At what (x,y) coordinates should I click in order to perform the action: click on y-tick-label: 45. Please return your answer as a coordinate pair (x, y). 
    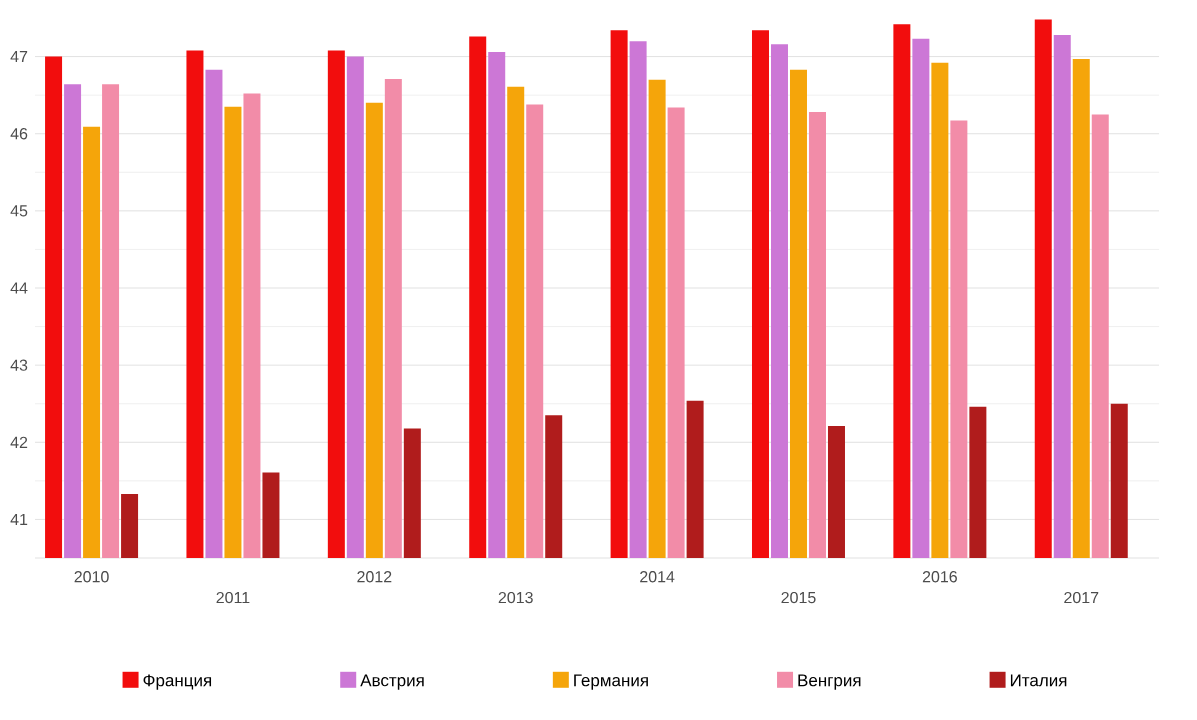
    Looking at the image, I should click on (19, 211).